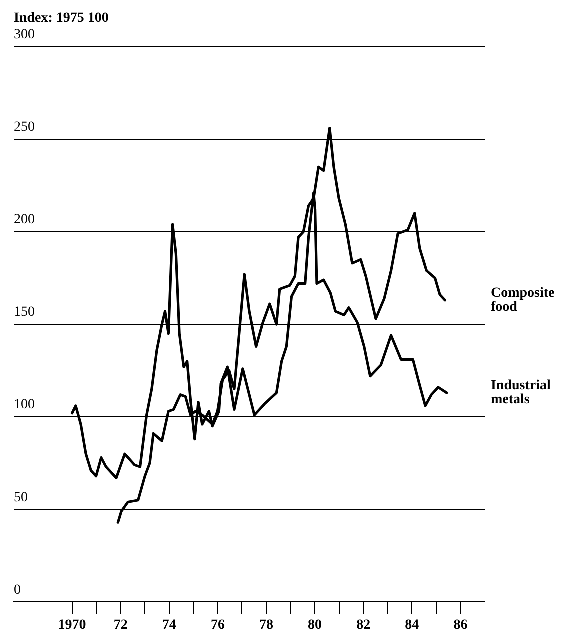 The image size is (575, 641). Describe the element at coordinates (72, 626) in the screenshot. I see `x-tick-label: 1970` at that location.